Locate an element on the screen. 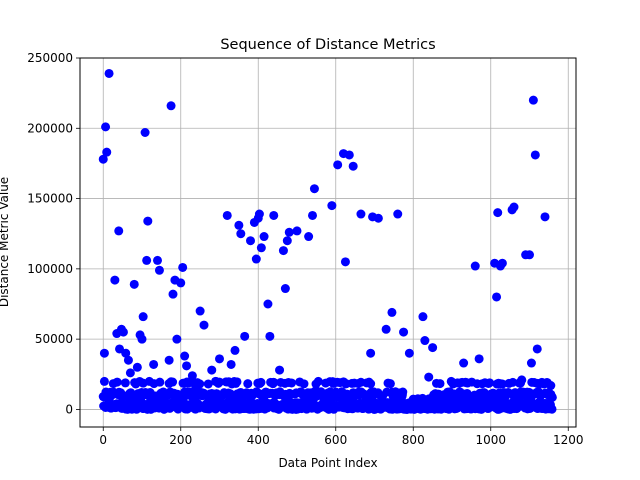 The image size is (640, 480). y-tick-label-3: 150000 is located at coordinates (50, 199).